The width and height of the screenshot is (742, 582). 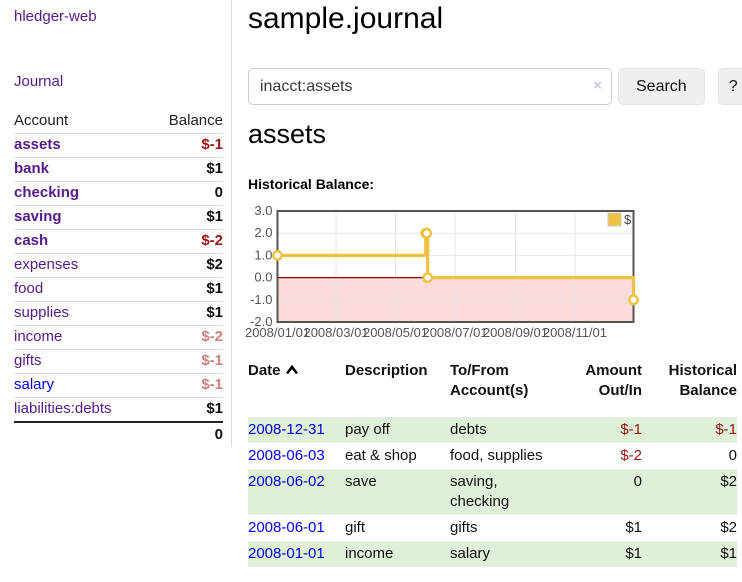 I want to click on journal-link: Journal, so click(x=39, y=81).